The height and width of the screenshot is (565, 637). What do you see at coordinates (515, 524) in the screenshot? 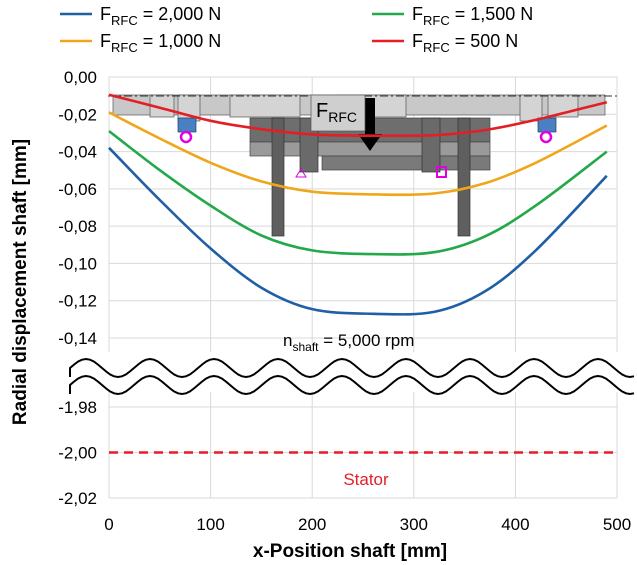
I see `x-tick-label: 400` at bounding box center [515, 524].